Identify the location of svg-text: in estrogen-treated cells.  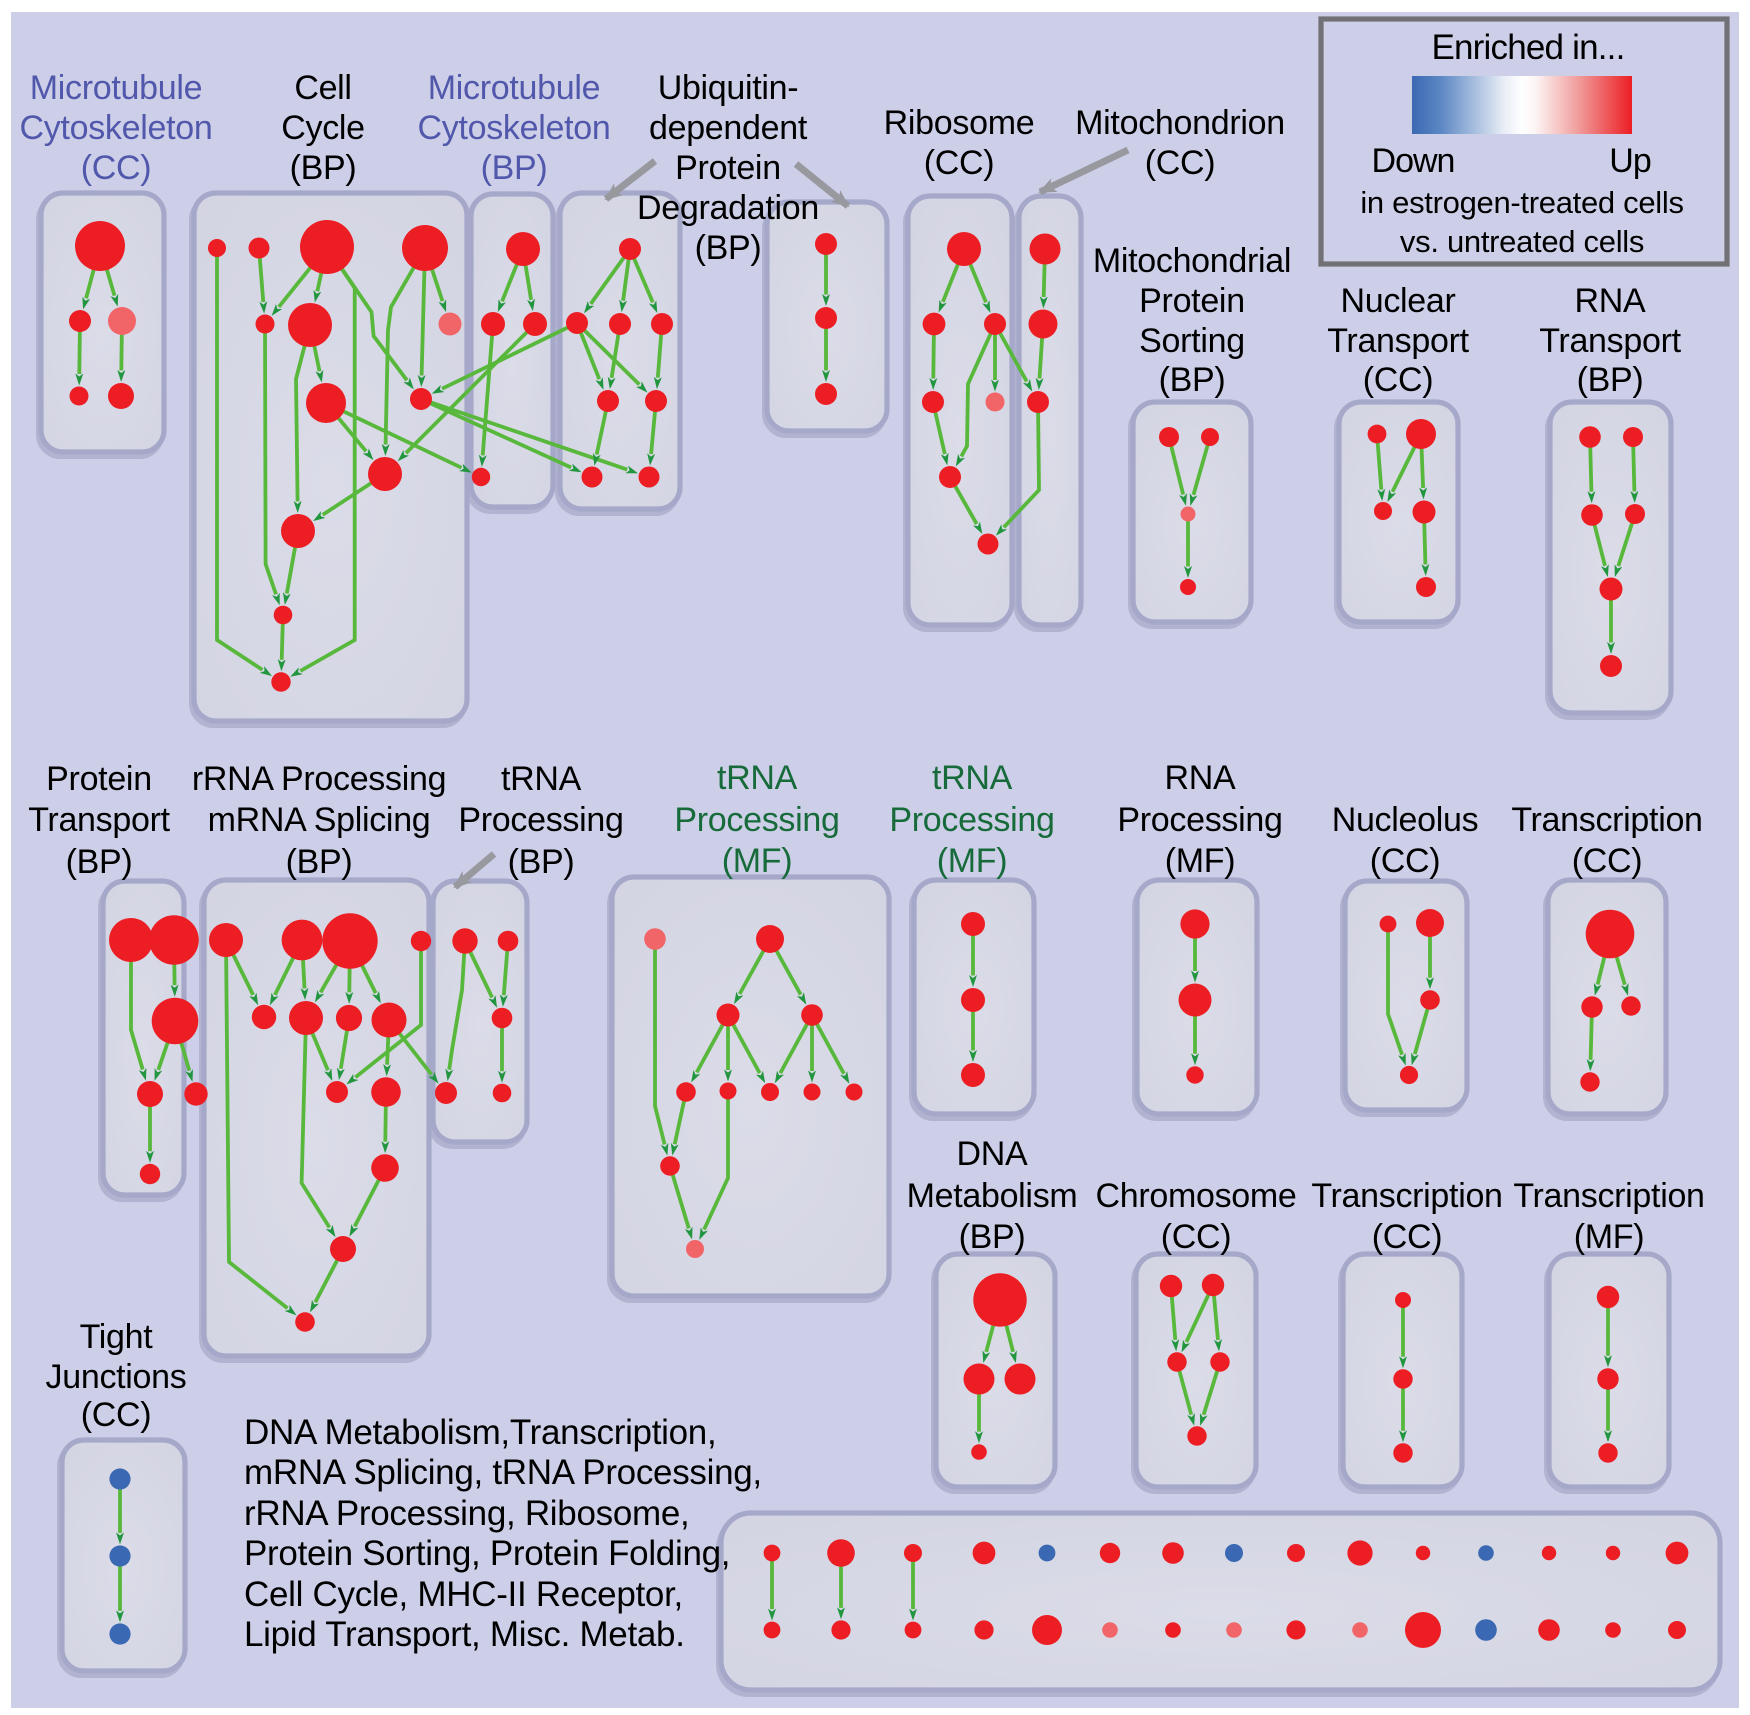
(1521, 202).